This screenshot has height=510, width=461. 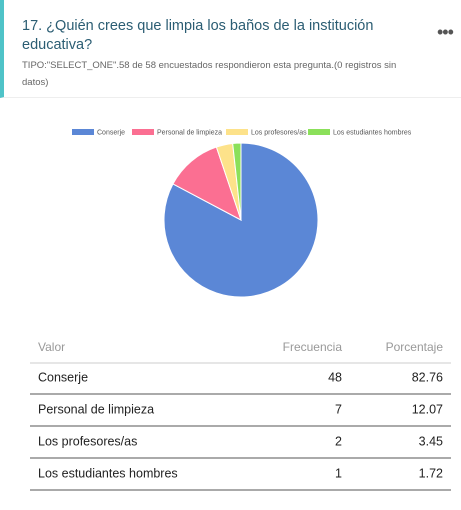 What do you see at coordinates (313, 347) in the screenshot?
I see `column-header: Frecuencia` at bounding box center [313, 347].